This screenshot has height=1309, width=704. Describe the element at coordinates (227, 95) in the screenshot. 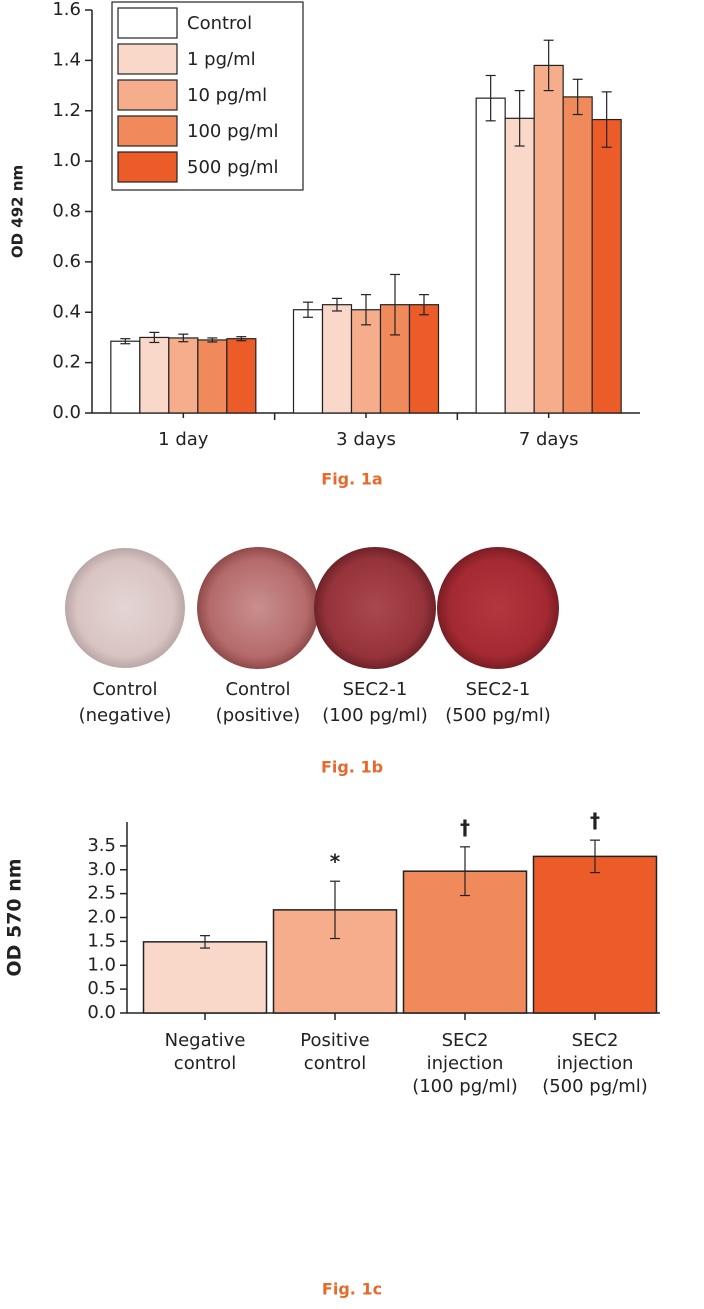

I see `legend-label: 10 pg/ml` at that location.